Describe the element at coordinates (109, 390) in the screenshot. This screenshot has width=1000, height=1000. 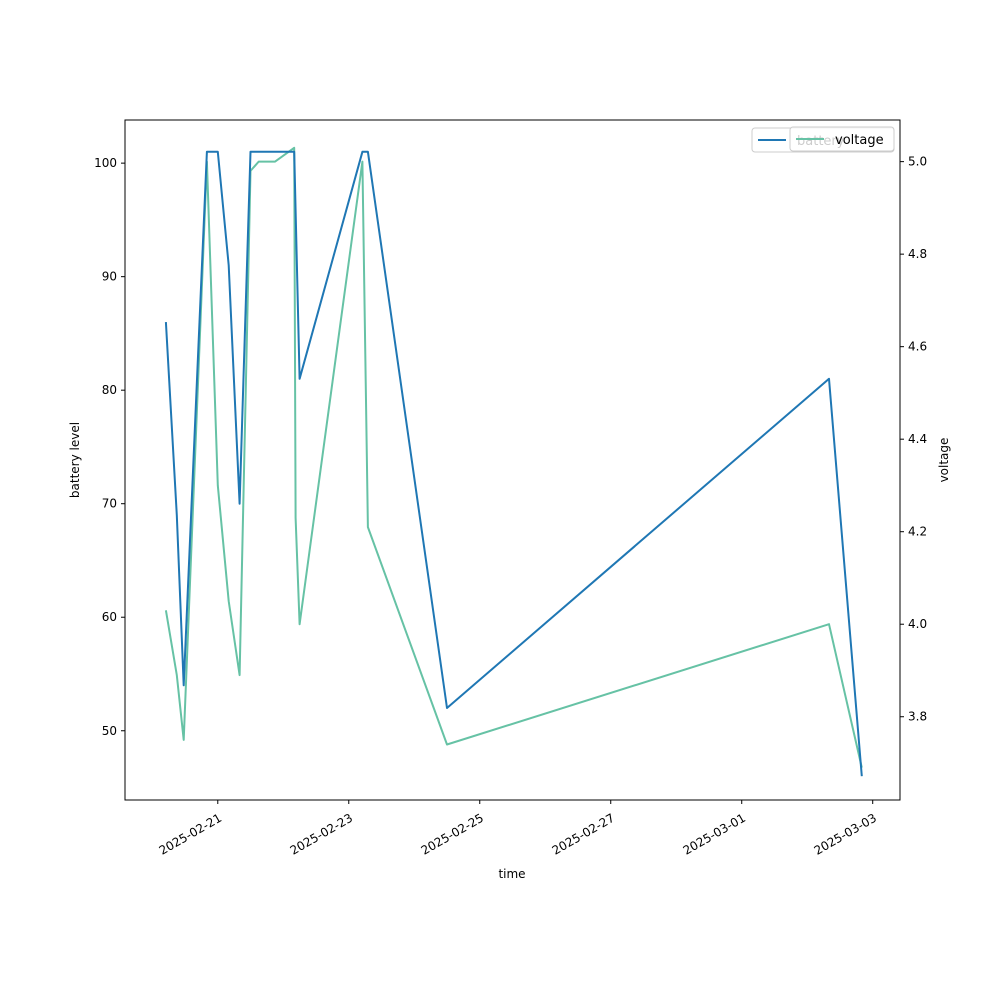
I see `y-left-tick-label: 80` at that location.